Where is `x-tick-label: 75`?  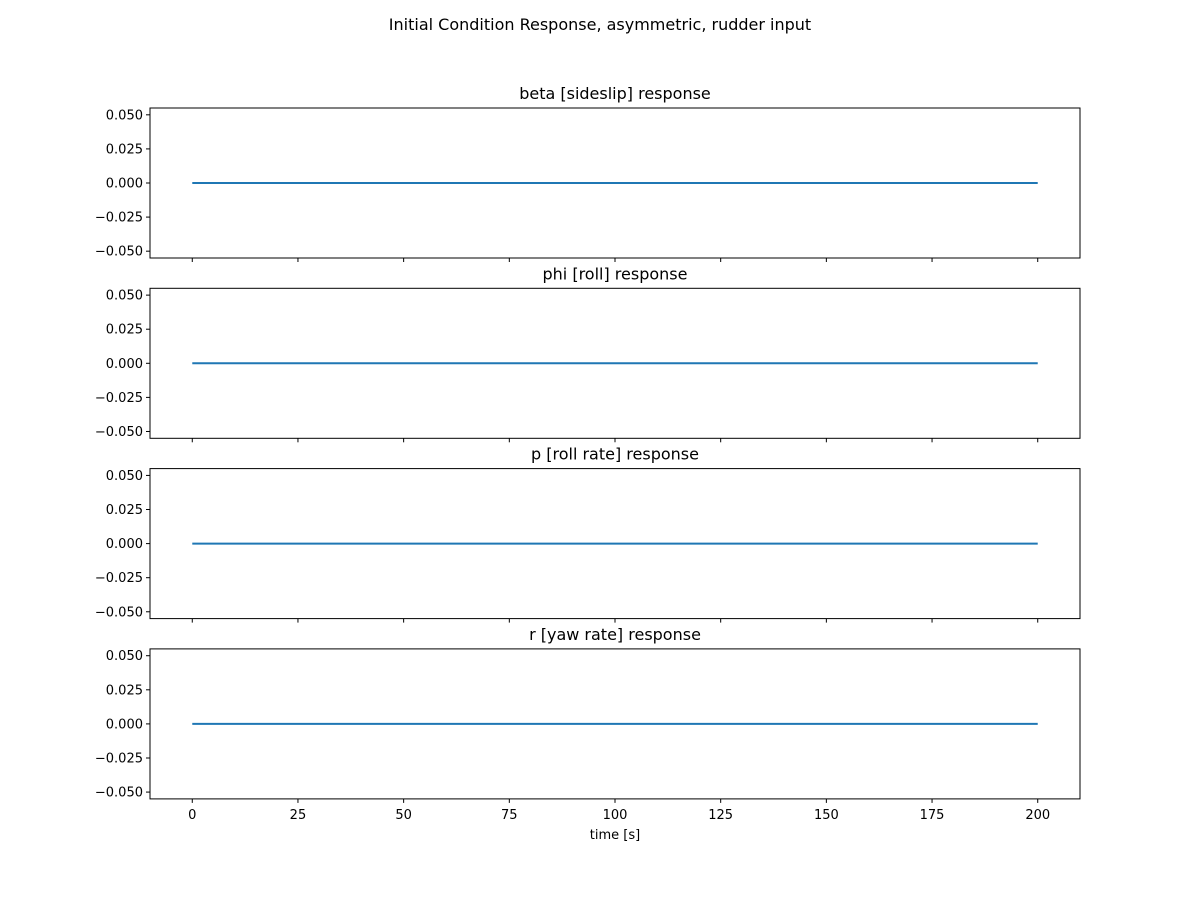 x-tick-label: 75 is located at coordinates (509, 815).